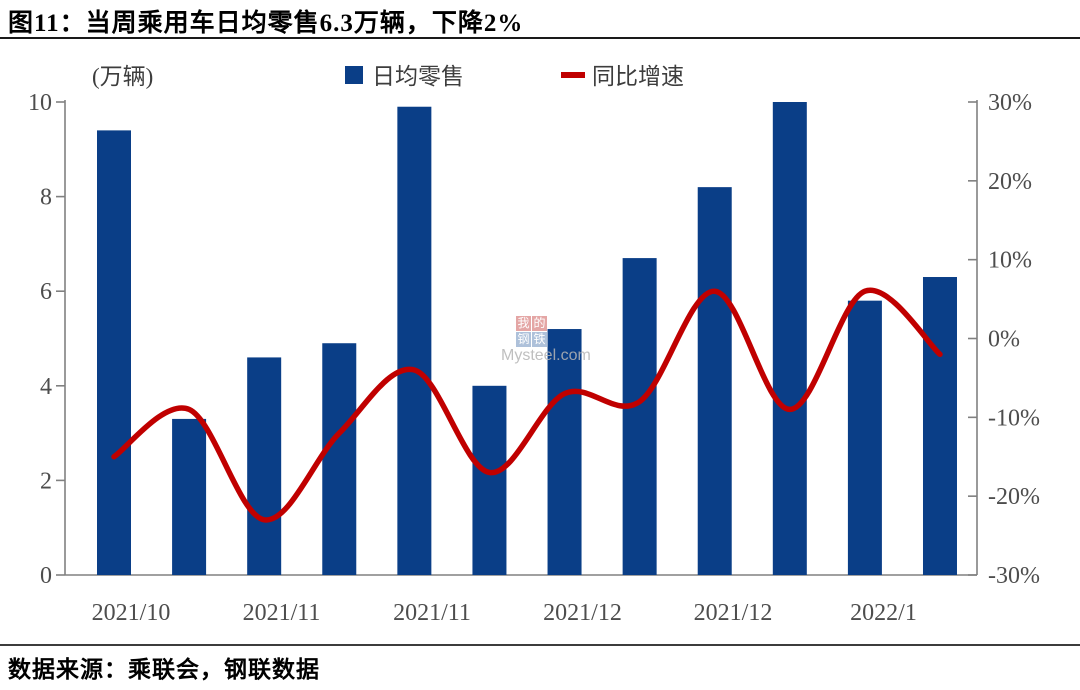  Describe the element at coordinates (540, 645) in the screenshot. I see `source-divider` at that location.